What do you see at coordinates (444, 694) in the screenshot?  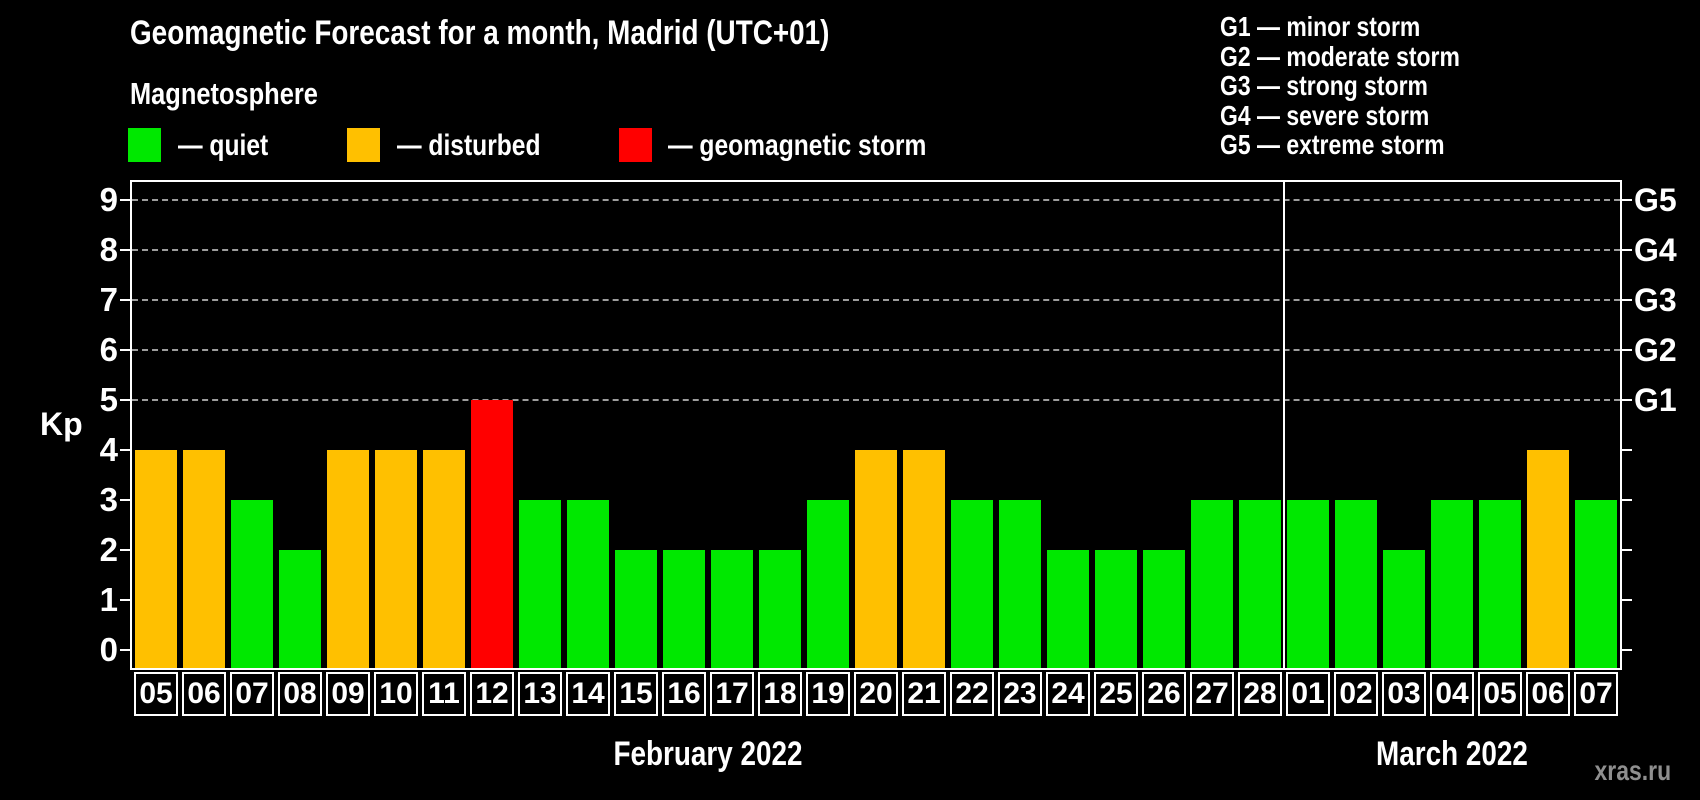 I see `day-label-box: 11` at bounding box center [444, 694].